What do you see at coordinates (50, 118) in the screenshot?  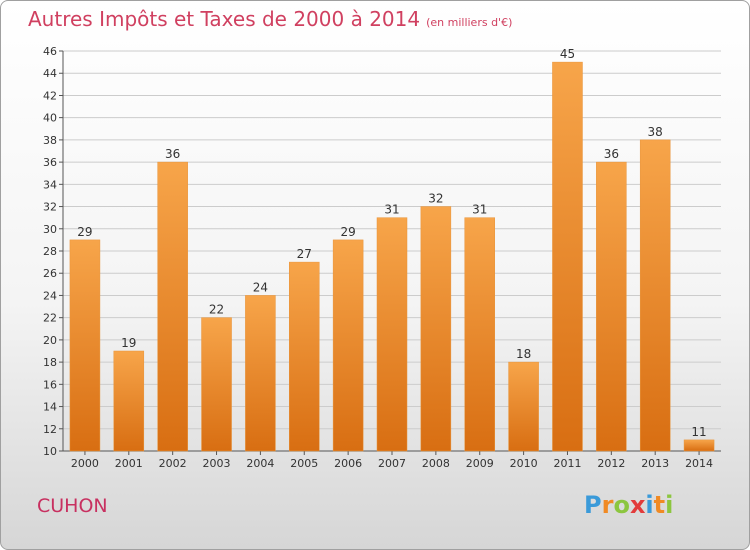 I see `y-tick-label: 40` at bounding box center [50, 118].